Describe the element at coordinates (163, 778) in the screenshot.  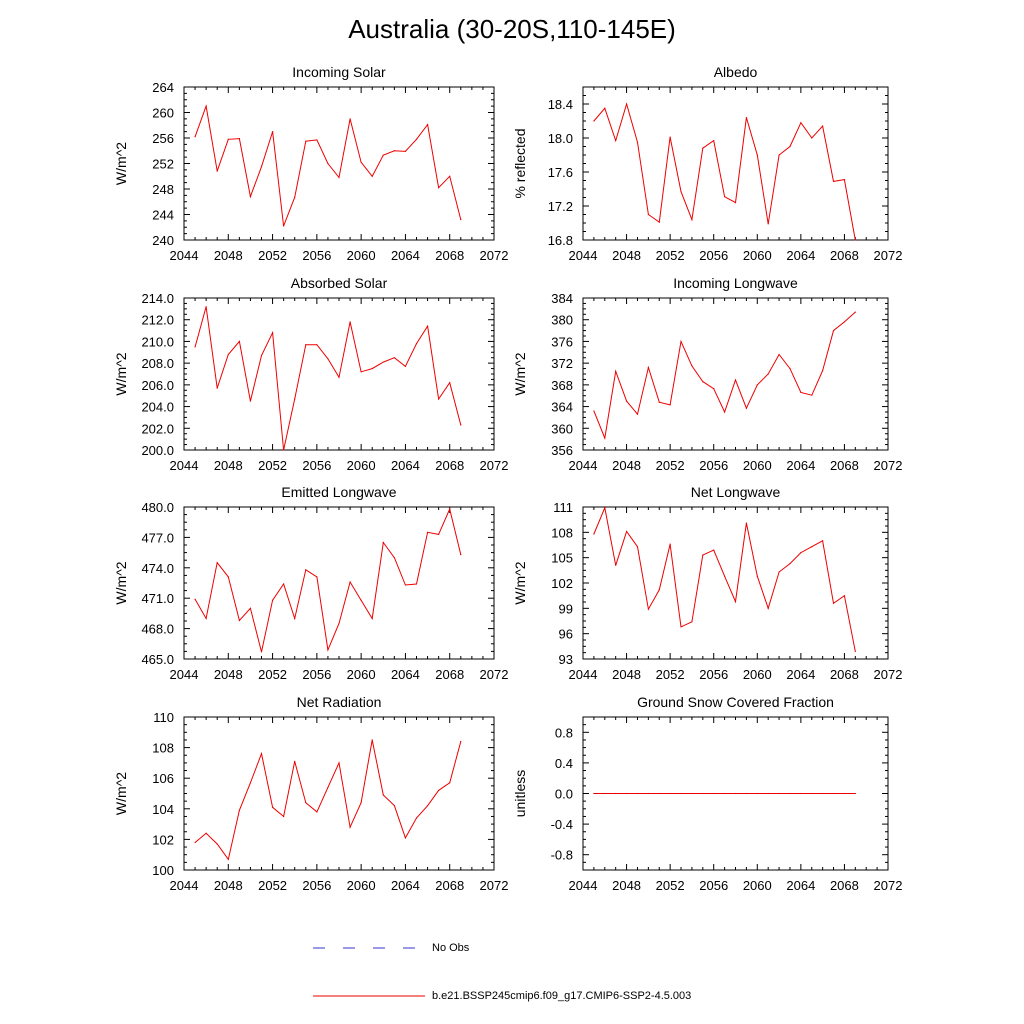
I see `y-tick-label: 106` at that location.